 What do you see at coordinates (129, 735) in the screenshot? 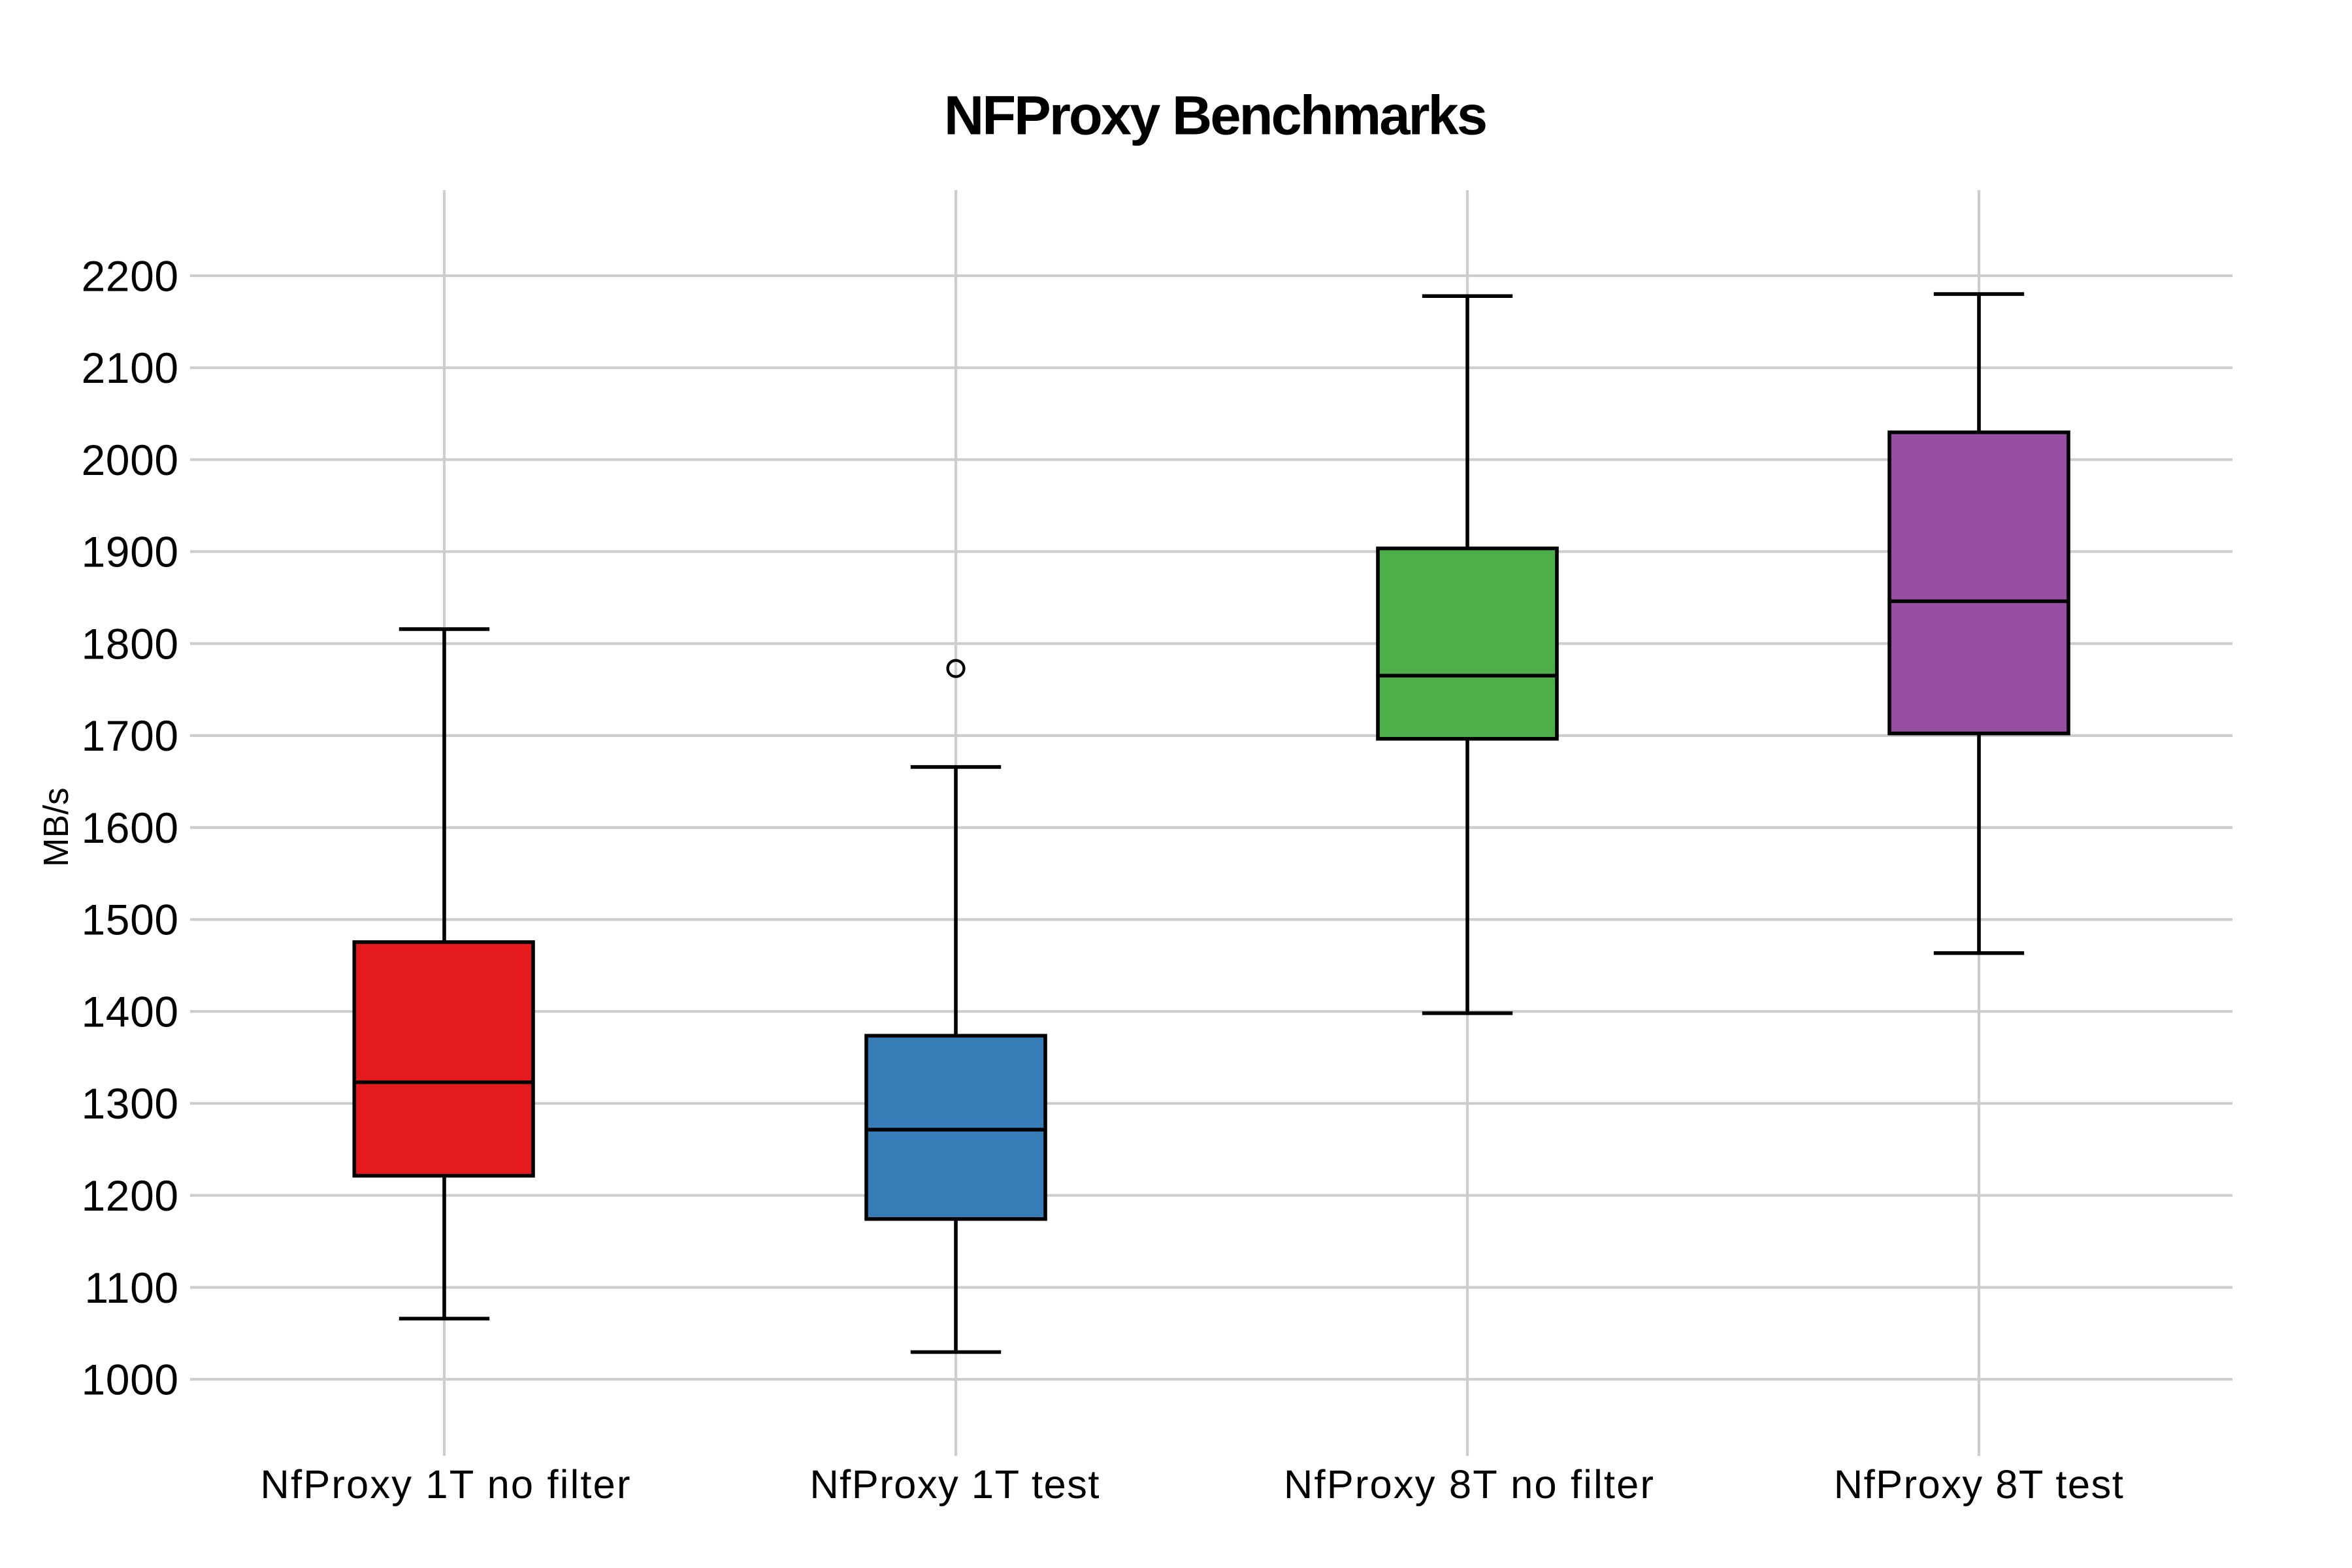
I see `svg-text: 1700` at bounding box center [129, 735].